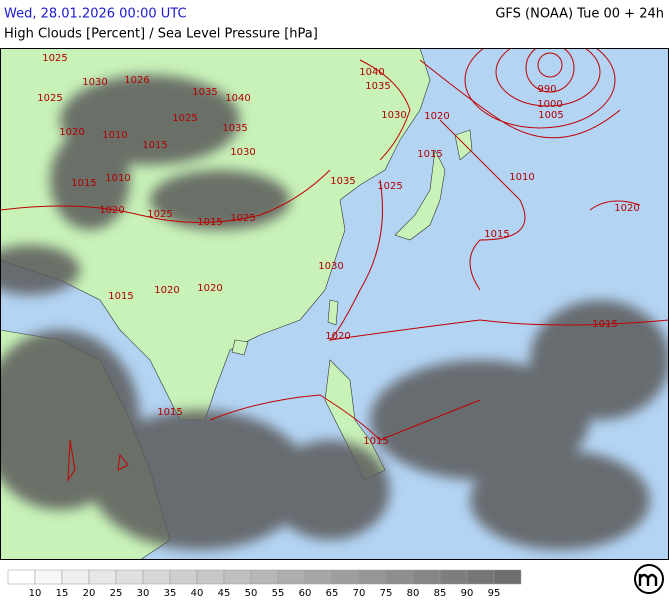  Describe the element at coordinates (467, 593) in the screenshot. I see `colorbar-label: 90` at that location.